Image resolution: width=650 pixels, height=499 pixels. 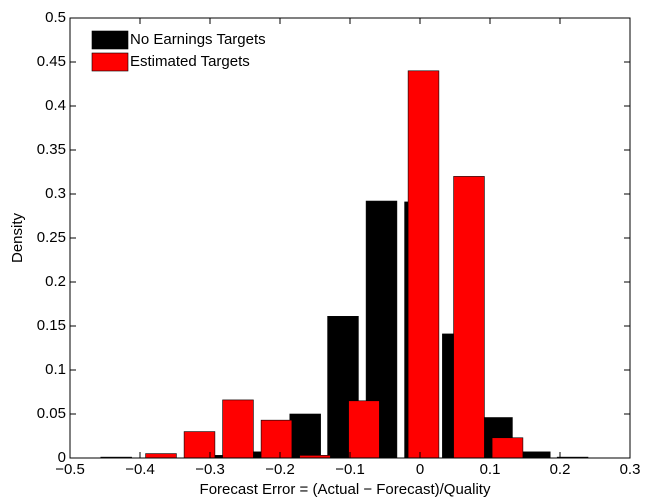 I want to click on x-tick-label: −0.3, so click(x=210, y=469).